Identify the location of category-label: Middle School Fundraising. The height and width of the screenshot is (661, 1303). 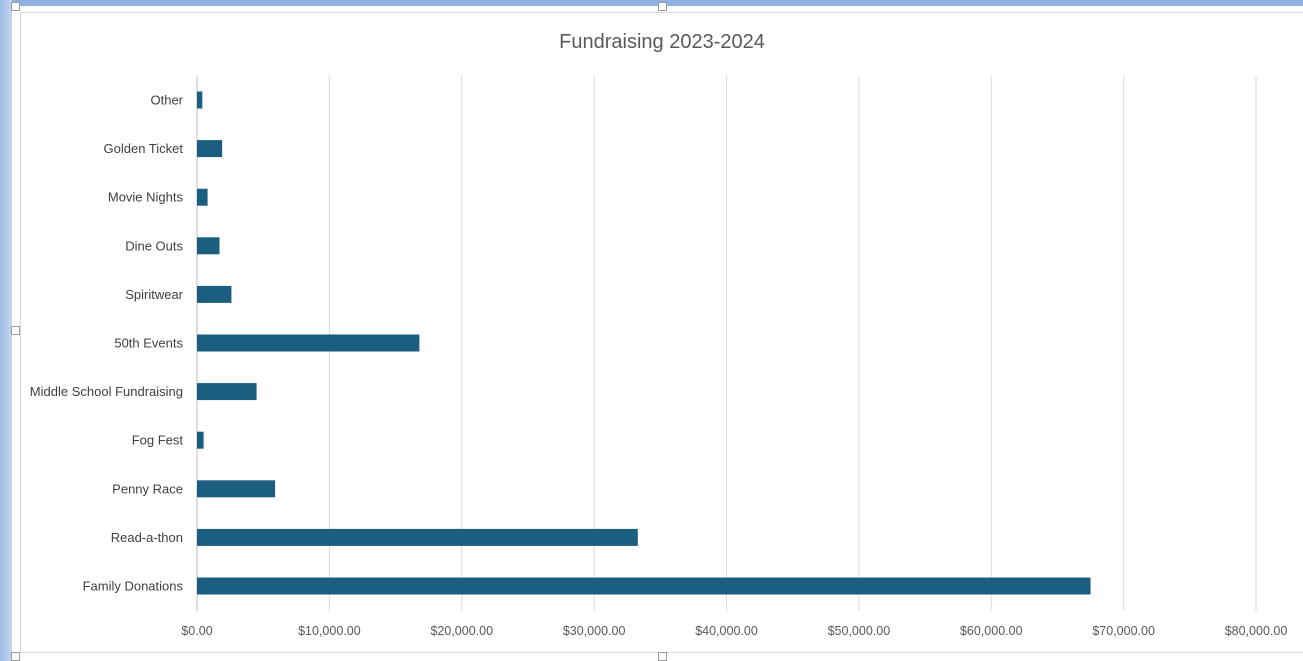
(106, 391).